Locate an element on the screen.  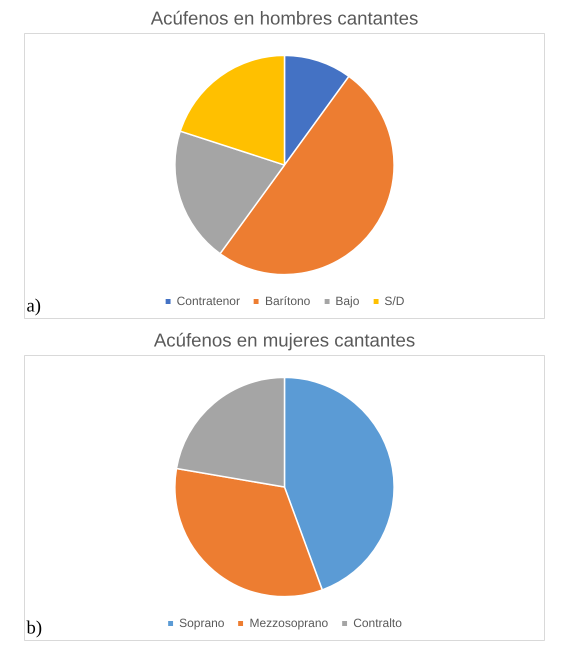
chart-title: Acúfenos en mujeres cantantes is located at coordinates (285, 340).